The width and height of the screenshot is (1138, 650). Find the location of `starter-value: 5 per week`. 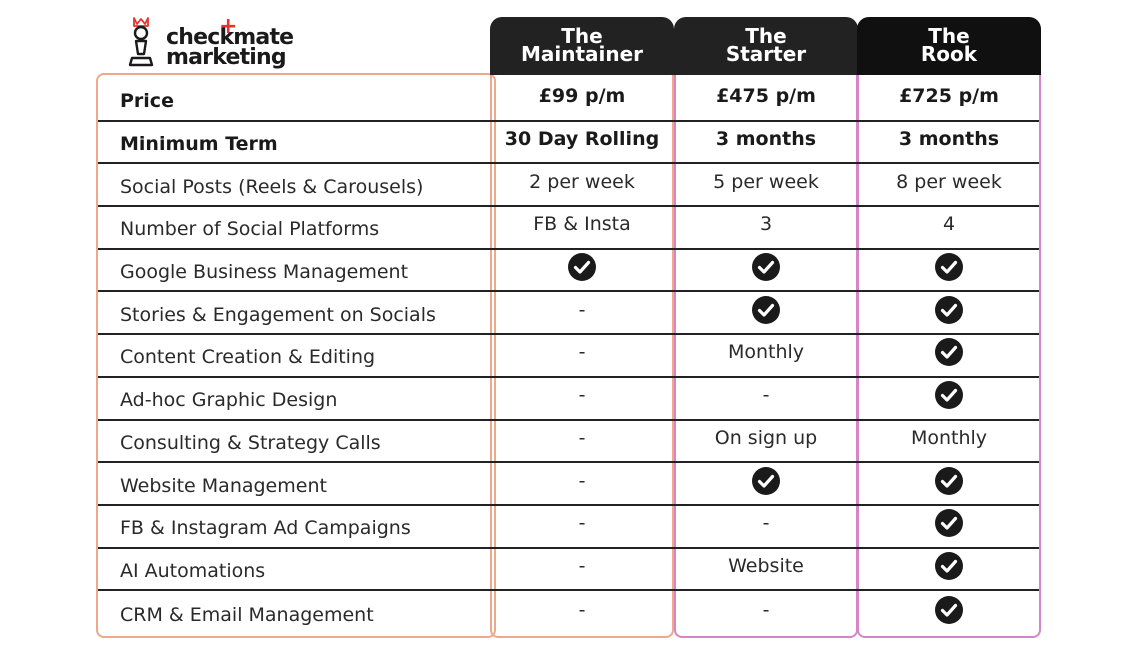

starter-value: 5 per week is located at coordinates (766, 181).